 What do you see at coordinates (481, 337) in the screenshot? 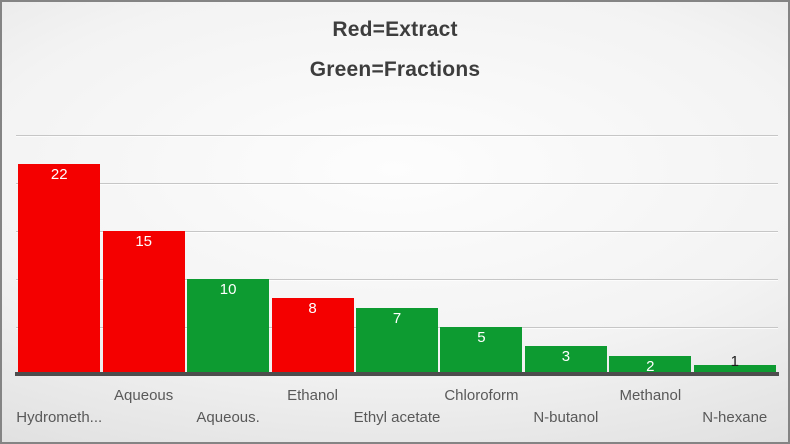
I see `bar-value-label: 5` at bounding box center [481, 337].